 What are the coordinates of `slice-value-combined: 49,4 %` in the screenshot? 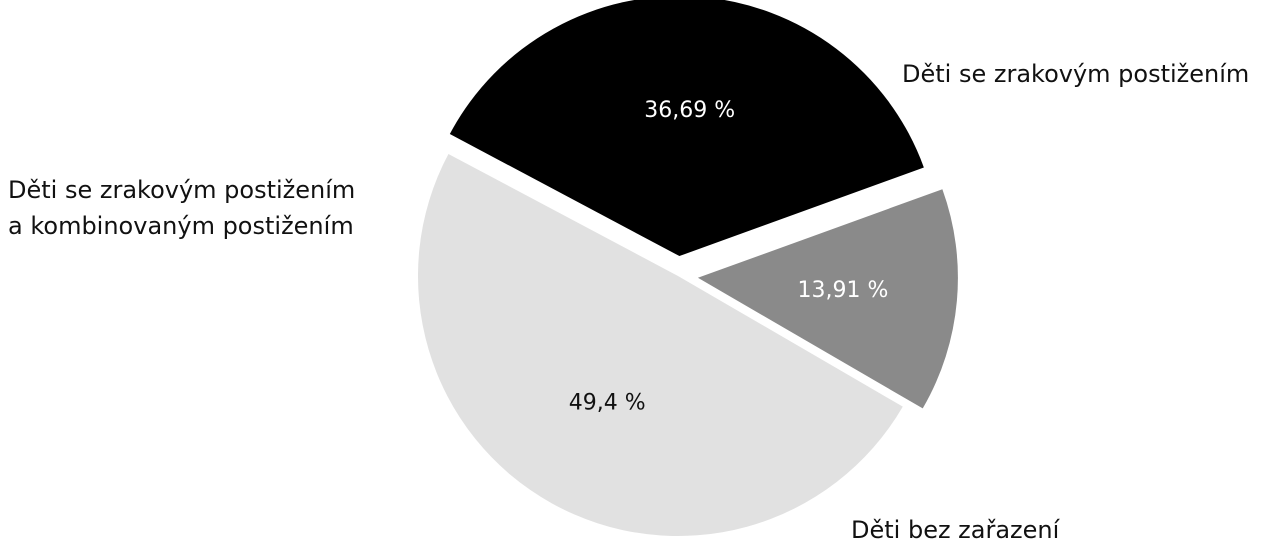 It's located at (607, 402).